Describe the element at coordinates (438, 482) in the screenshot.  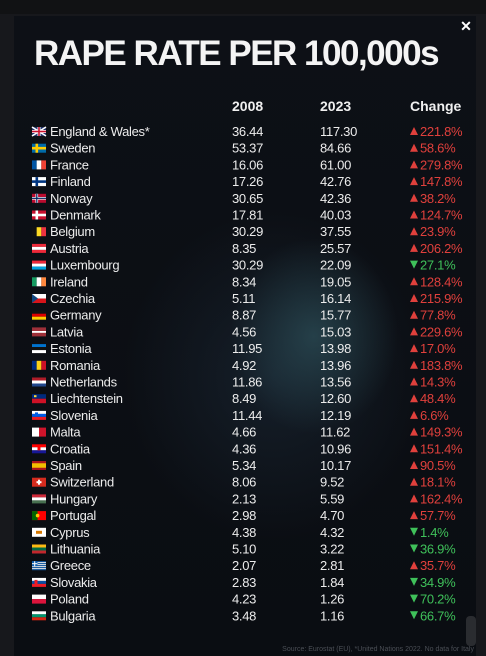
I see `change-value: 18.1%` at that location.